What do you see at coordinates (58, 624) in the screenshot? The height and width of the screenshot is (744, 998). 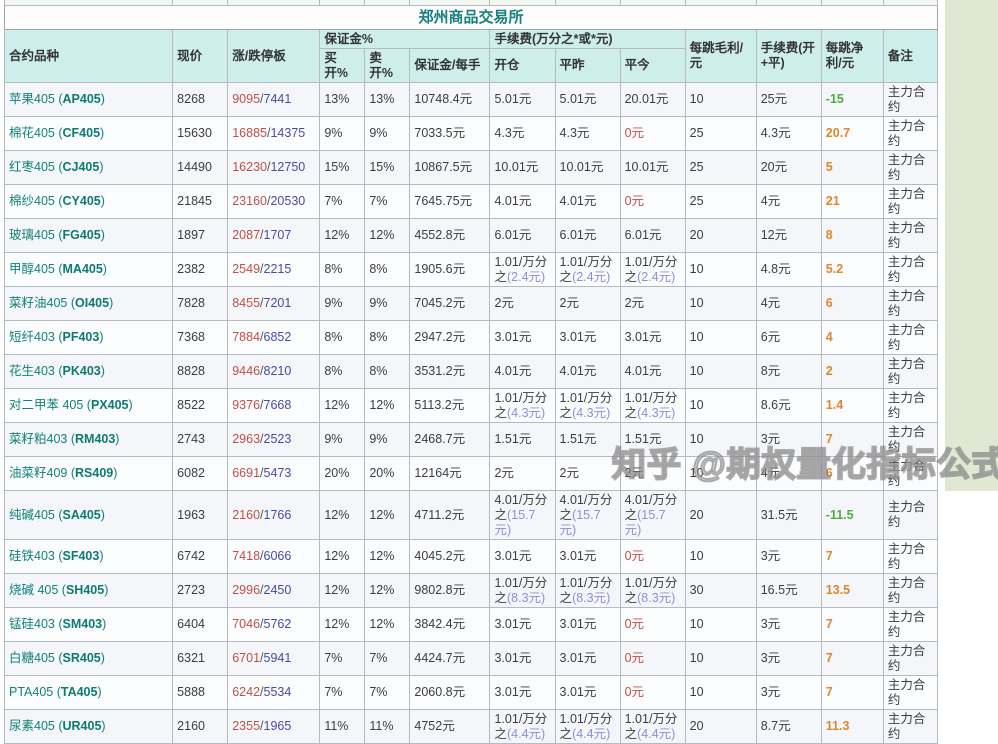 I see `contract-link: 锰硅403 (SM403)` at bounding box center [58, 624].